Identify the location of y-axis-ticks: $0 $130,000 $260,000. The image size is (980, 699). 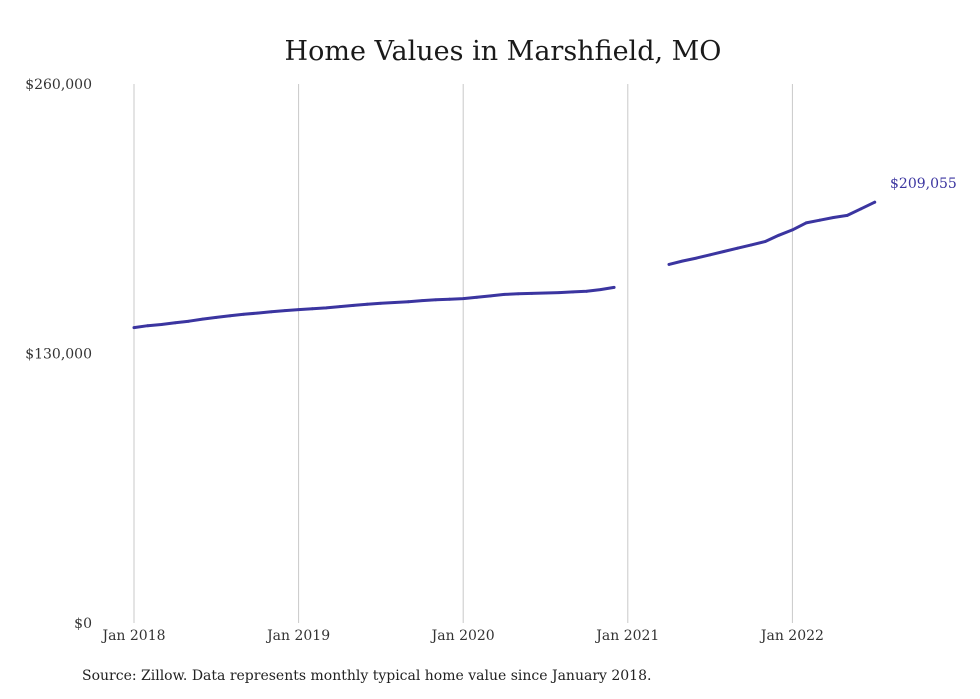
(58, 354).